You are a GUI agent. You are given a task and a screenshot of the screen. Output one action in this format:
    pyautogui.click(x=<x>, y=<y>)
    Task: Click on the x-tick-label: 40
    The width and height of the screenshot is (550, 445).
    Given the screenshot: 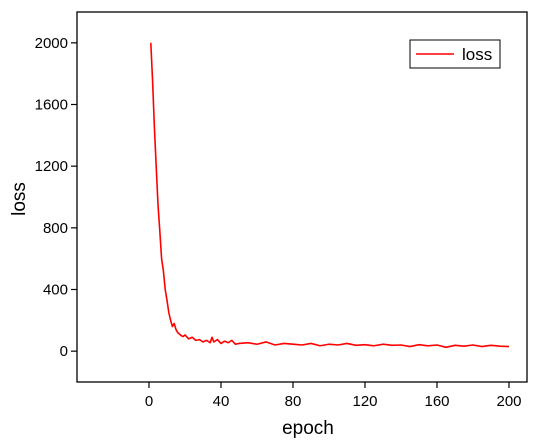 What is the action you would take?
    pyautogui.click(x=221, y=401)
    